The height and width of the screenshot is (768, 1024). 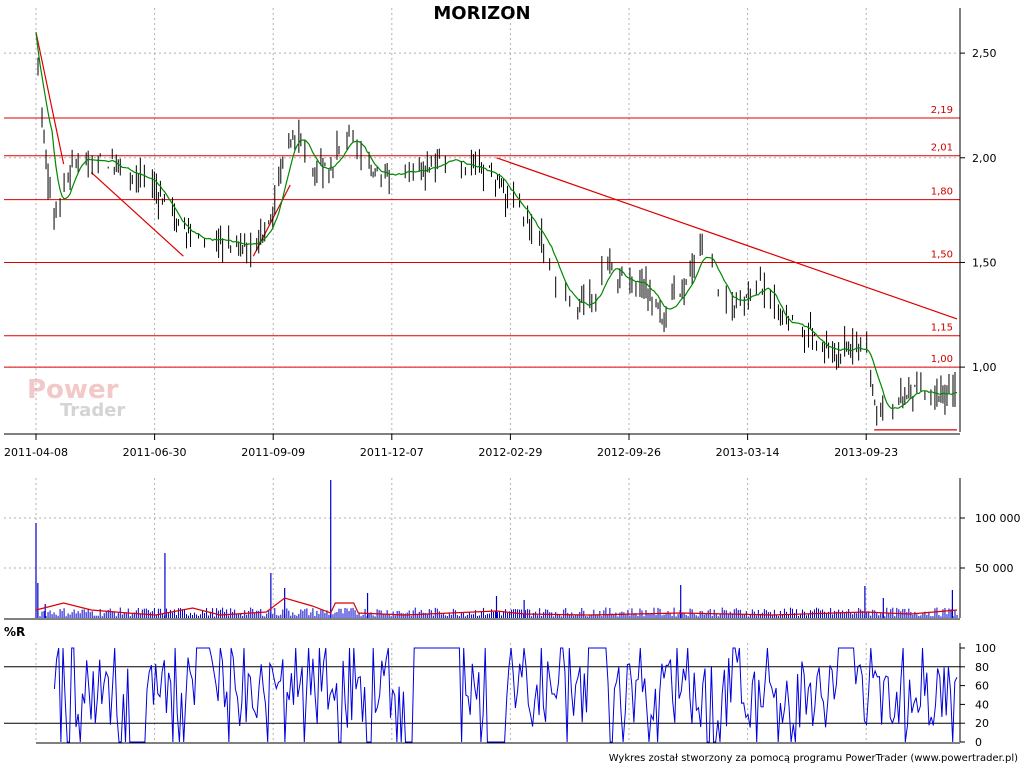 I want to click on x-tick-label: 2011-09-09, so click(x=273, y=452).